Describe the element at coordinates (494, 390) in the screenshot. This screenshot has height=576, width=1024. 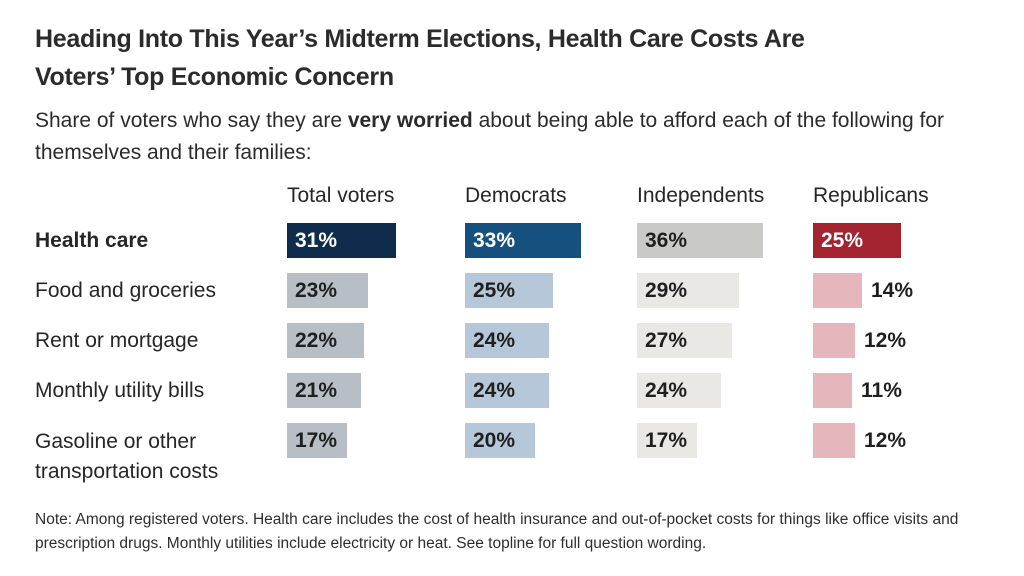
I see `value-label-democrats-monthly-utility-bills: 24%` at that location.